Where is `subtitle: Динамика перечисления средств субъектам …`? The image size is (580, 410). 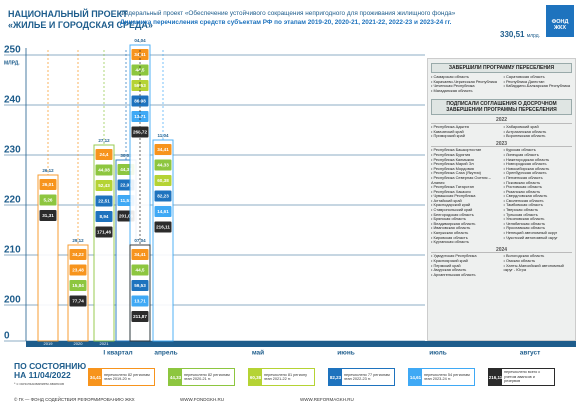
subtitle: Динамика перечисления средств субъектам … is located at coordinates (286, 22).